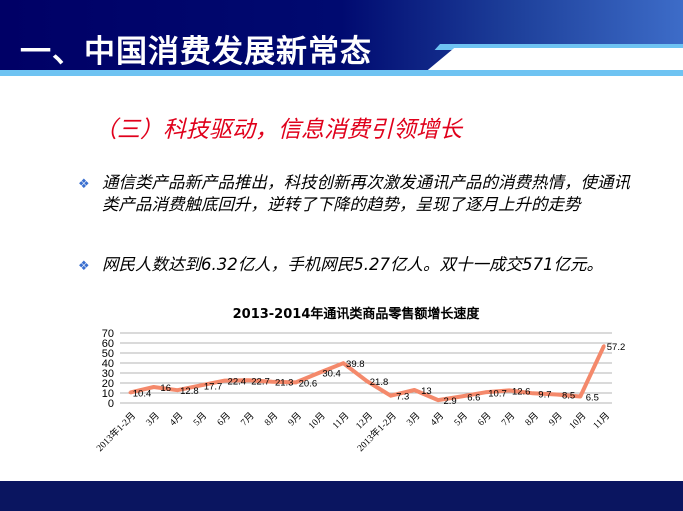 Image resolution: width=683 pixels, height=511 pixels. Describe the element at coordinates (108, 354) in the screenshot. I see `y-tick-label: 50` at that location.